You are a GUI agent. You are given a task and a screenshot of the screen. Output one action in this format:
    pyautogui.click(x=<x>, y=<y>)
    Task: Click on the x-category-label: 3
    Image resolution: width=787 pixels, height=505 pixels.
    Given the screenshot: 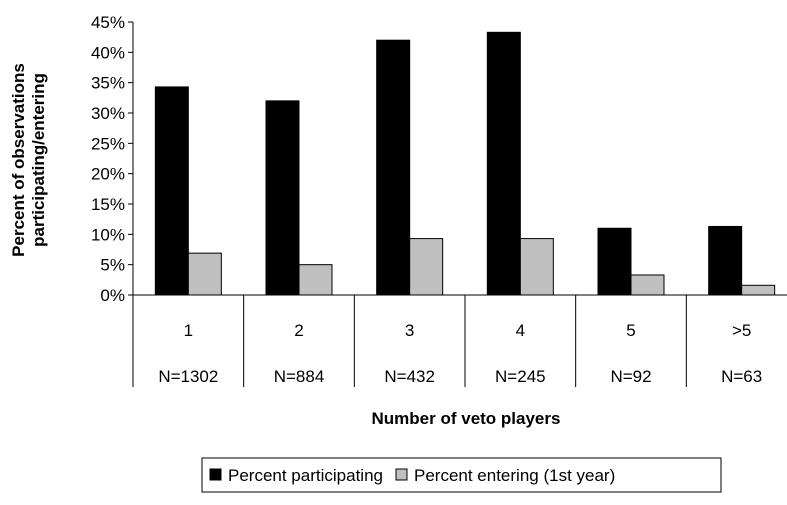 What is the action you would take?
    pyautogui.click(x=409, y=330)
    